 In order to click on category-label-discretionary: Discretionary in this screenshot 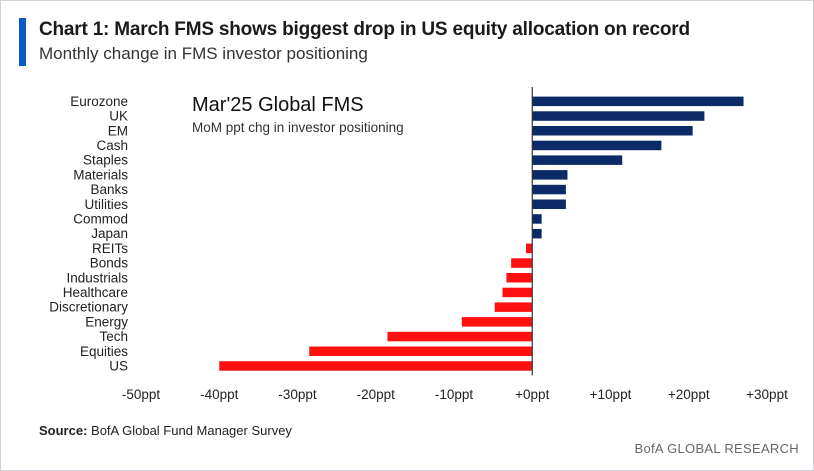, I will do `click(88, 307)`.